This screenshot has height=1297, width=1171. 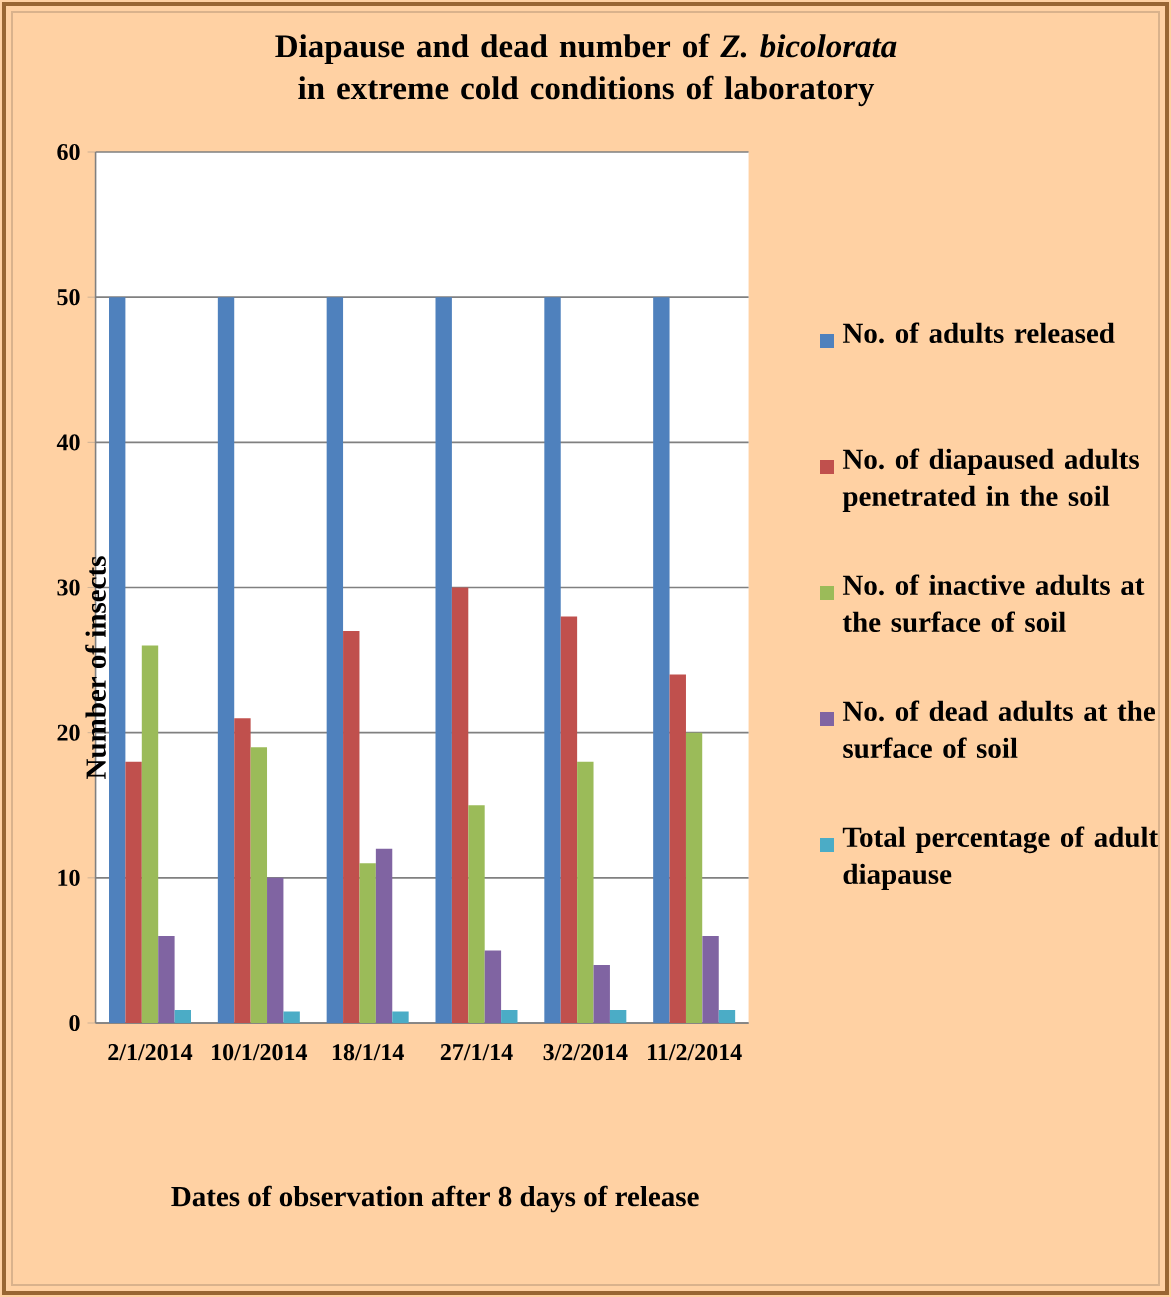 What do you see at coordinates (990, 480) in the screenshot?
I see `legend-label: No. of diapaused adults penetrated in the soil` at bounding box center [990, 480].